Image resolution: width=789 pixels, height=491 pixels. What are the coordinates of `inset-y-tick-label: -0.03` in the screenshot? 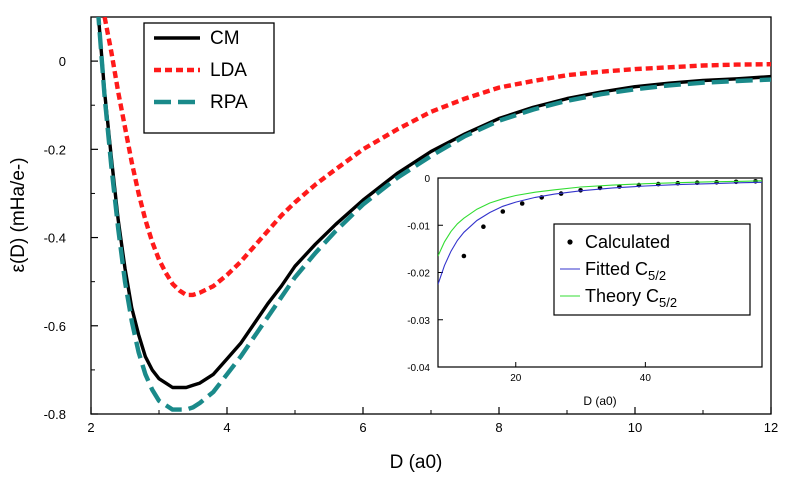 It's located at (418, 321).